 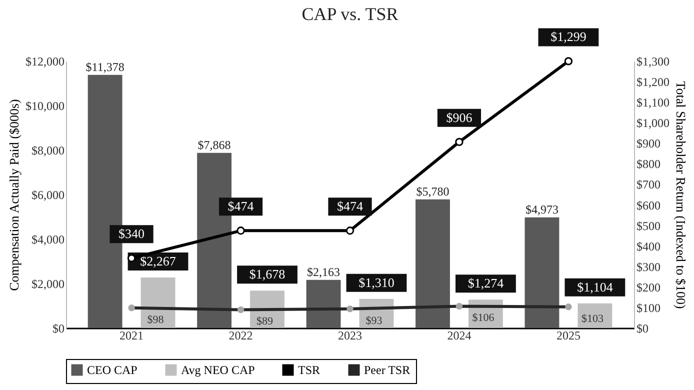 I want to click on y2-tick-label: $0, so click(x=642, y=329).